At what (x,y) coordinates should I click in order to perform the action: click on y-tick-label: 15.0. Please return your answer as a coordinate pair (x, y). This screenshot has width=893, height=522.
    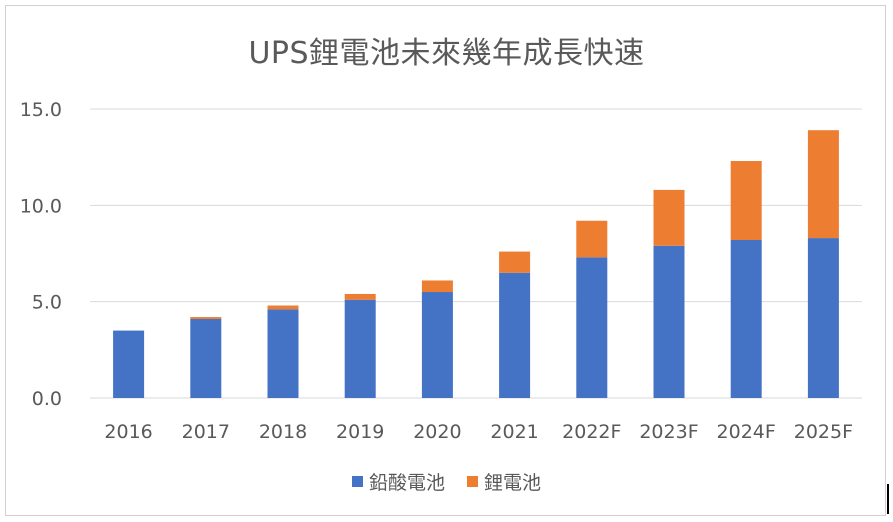
    Looking at the image, I should click on (41, 110).